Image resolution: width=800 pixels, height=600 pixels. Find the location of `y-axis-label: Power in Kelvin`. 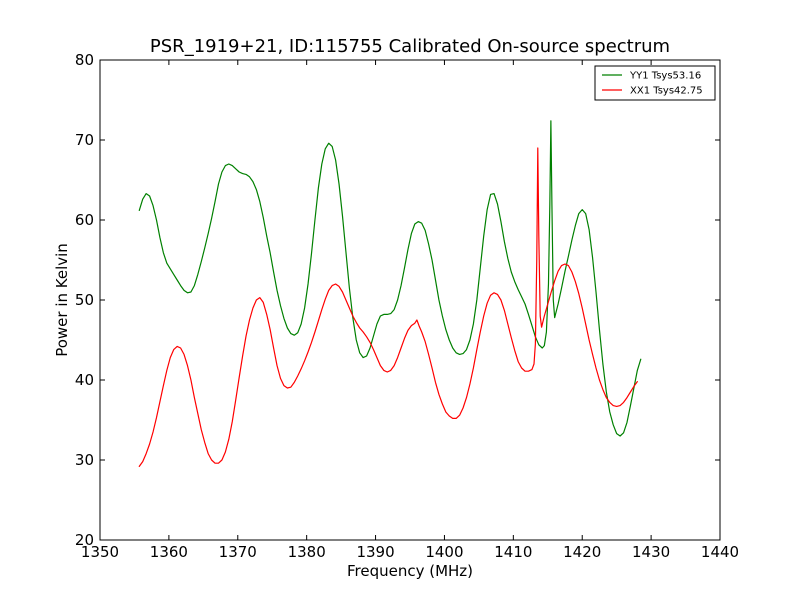

y-axis-label: Power in Kelvin is located at coordinates (62, 300).